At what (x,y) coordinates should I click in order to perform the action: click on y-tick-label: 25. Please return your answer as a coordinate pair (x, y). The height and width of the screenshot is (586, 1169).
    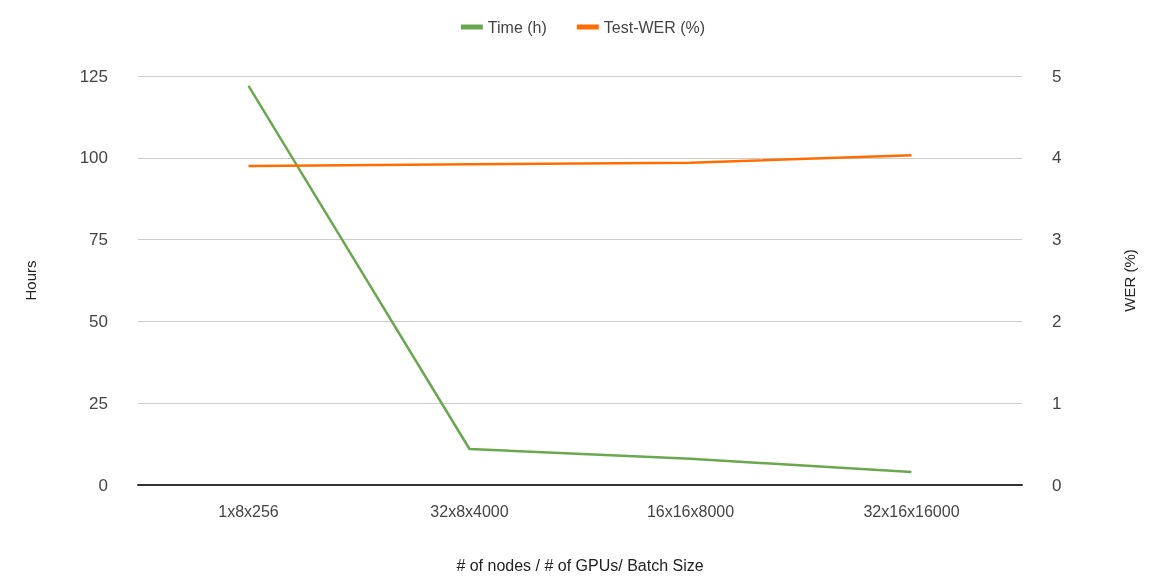
    Looking at the image, I should click on (98, 403).